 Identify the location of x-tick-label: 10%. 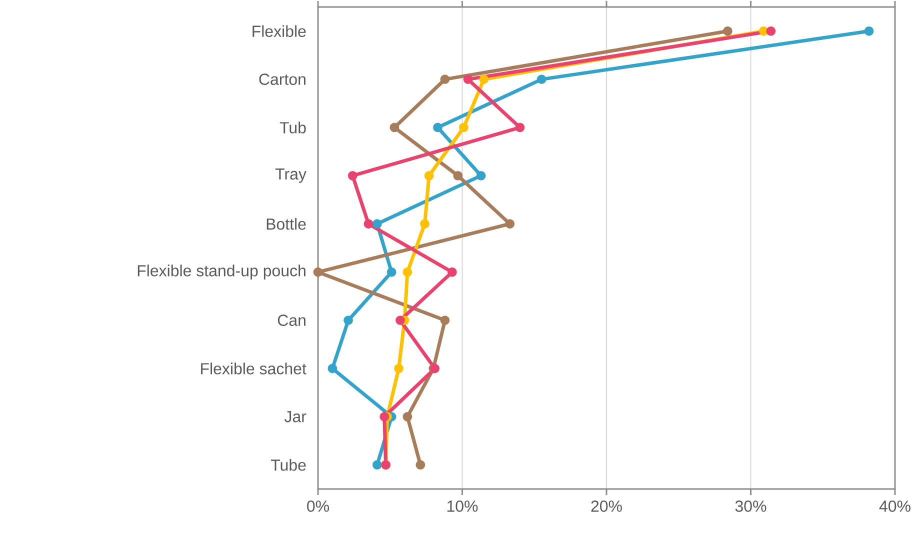
(462, 506).